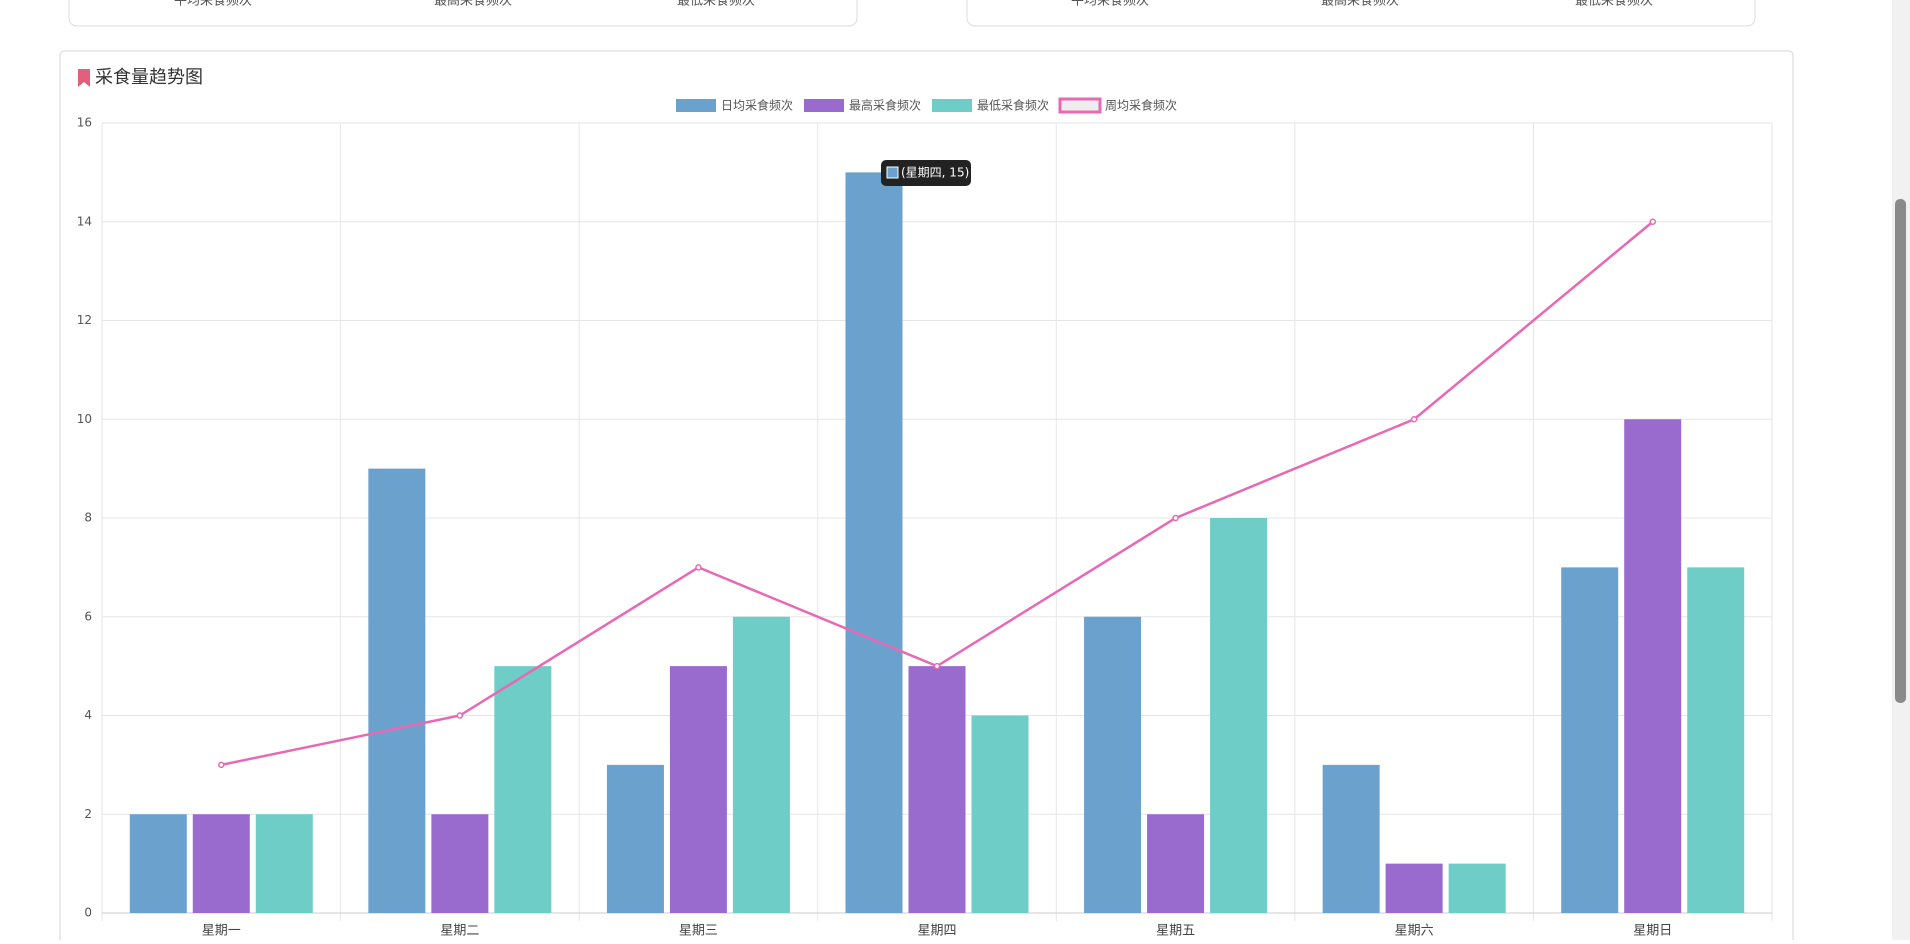 This screenshot has width=1910, height=944. I want to click on legend-label: 周均采食频次, so click(1141, 105).